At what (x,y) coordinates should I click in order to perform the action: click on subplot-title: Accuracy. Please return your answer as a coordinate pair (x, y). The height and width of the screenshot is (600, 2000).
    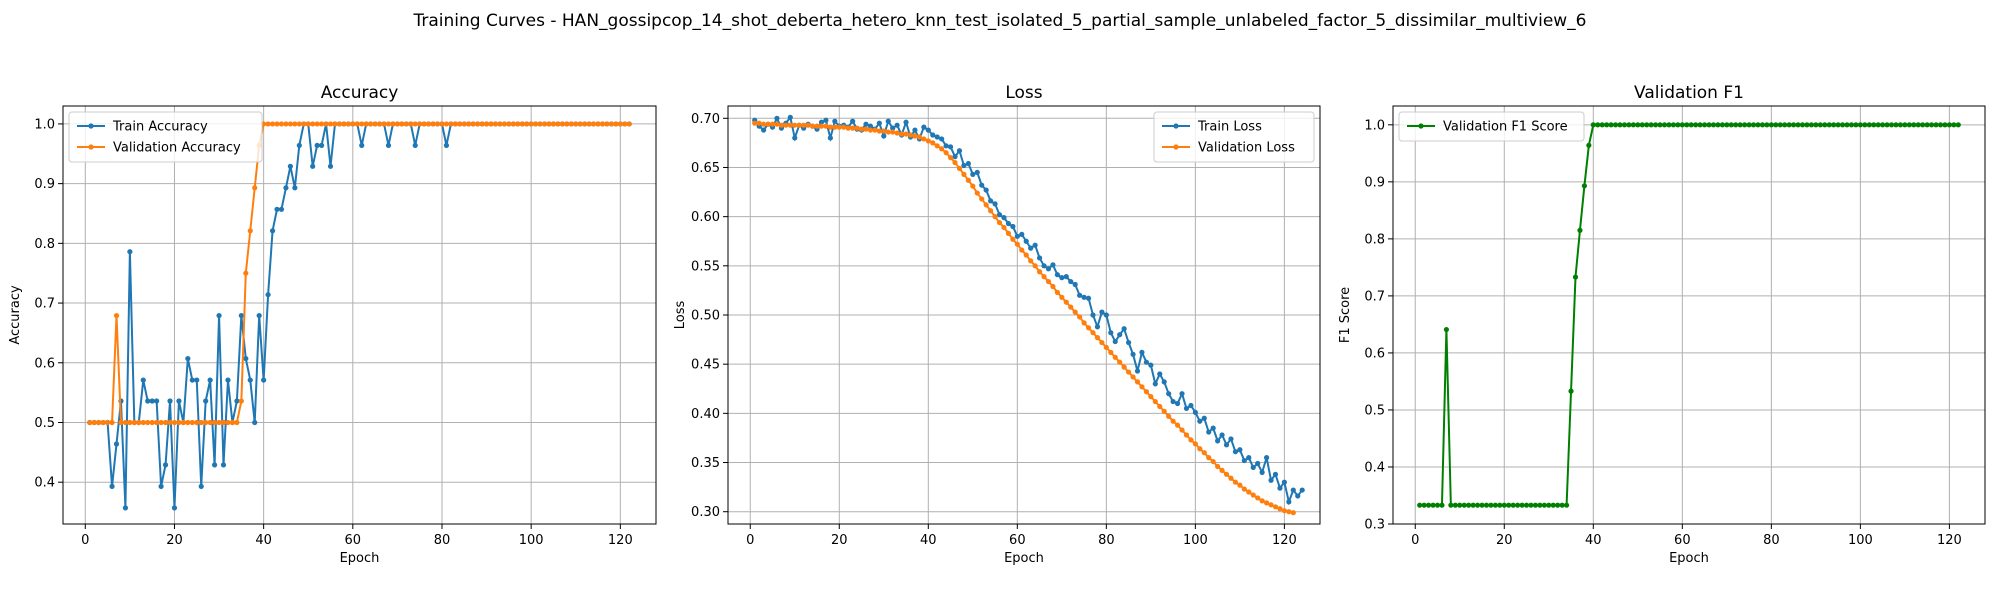
    Looking at the image, I should click on (360, 93).